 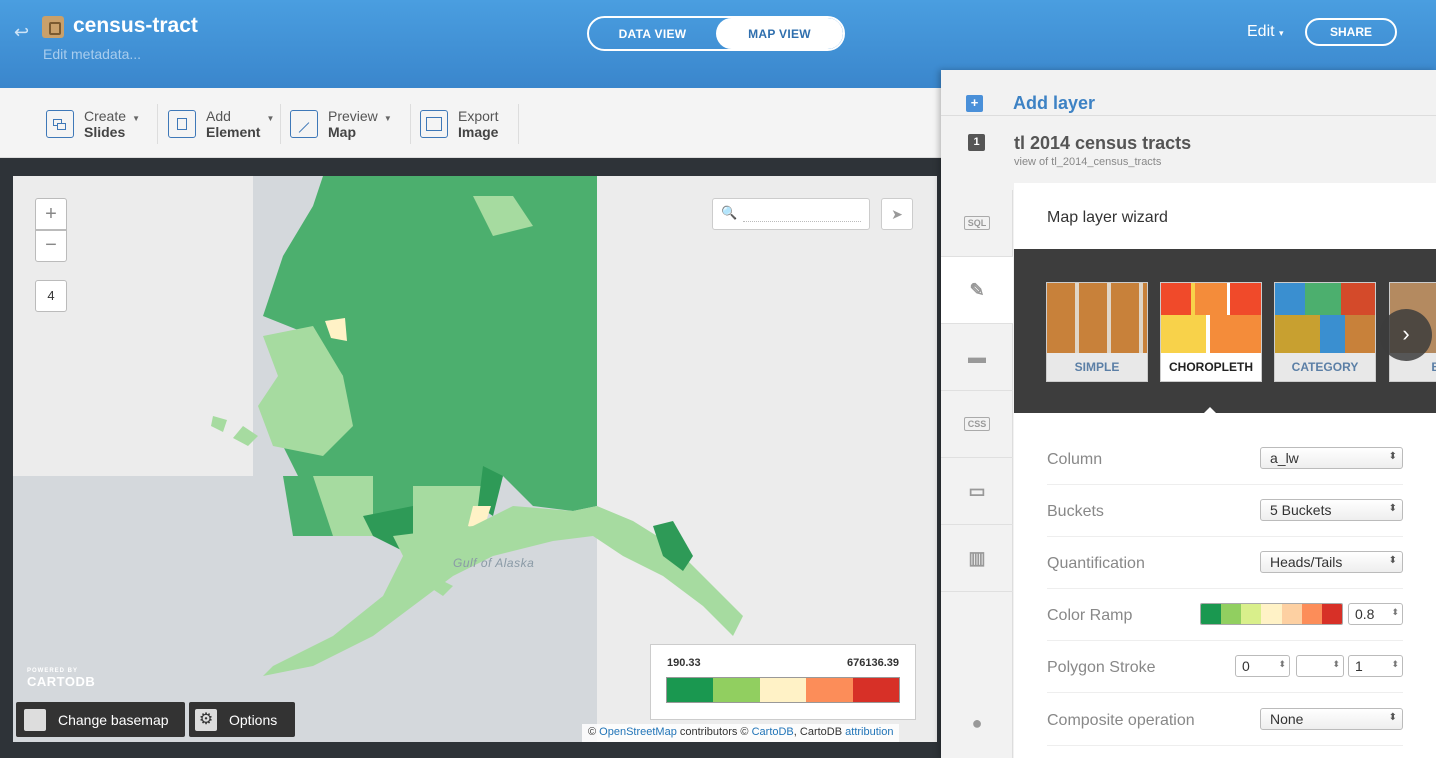 I want to click on row-quantification: Quantification Heads/Tails, so click(x=1225, y=563).